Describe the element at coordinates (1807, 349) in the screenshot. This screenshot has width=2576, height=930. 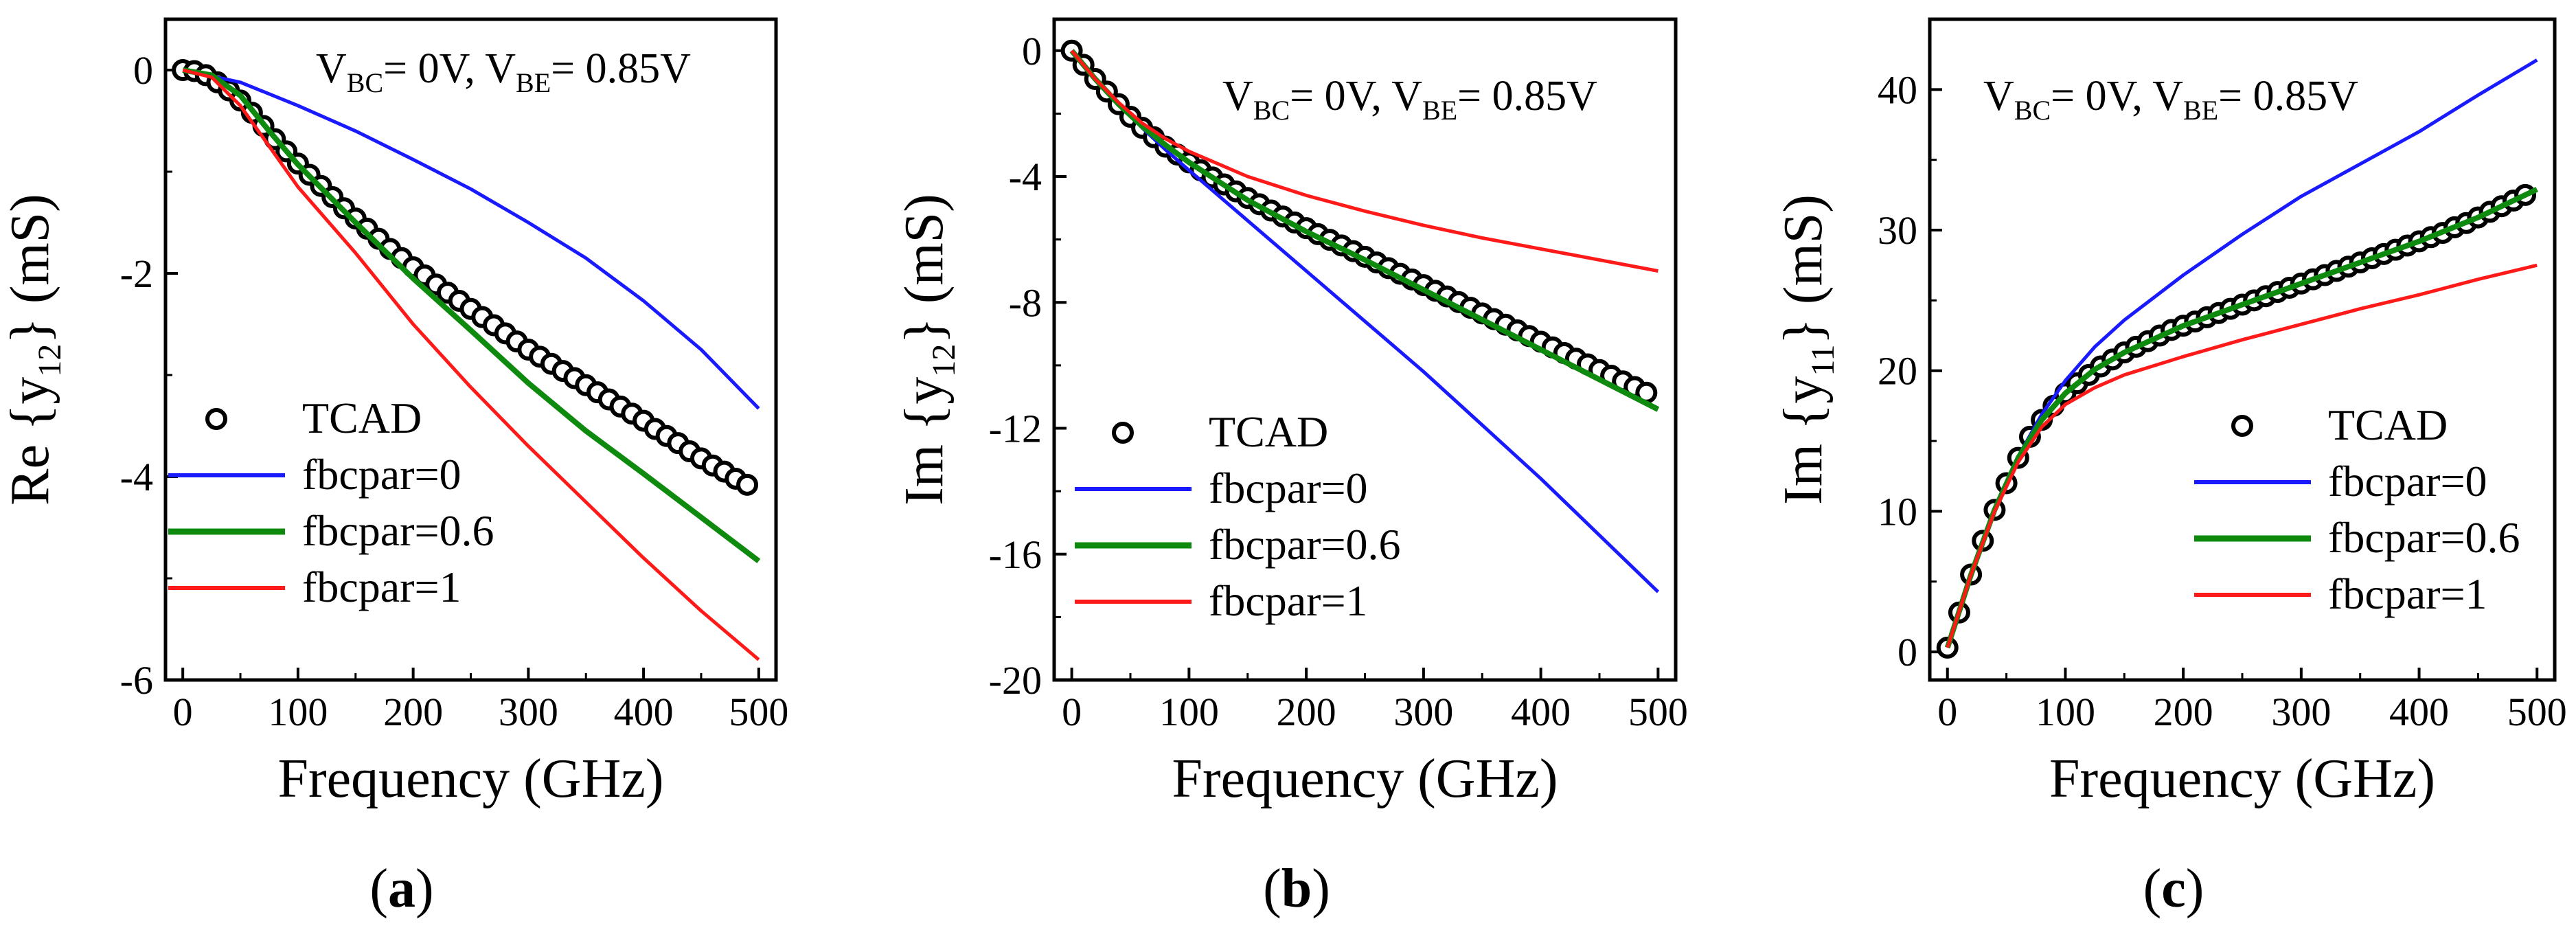
I see `y-axis-title: Im {y11} (mS)` at that location.